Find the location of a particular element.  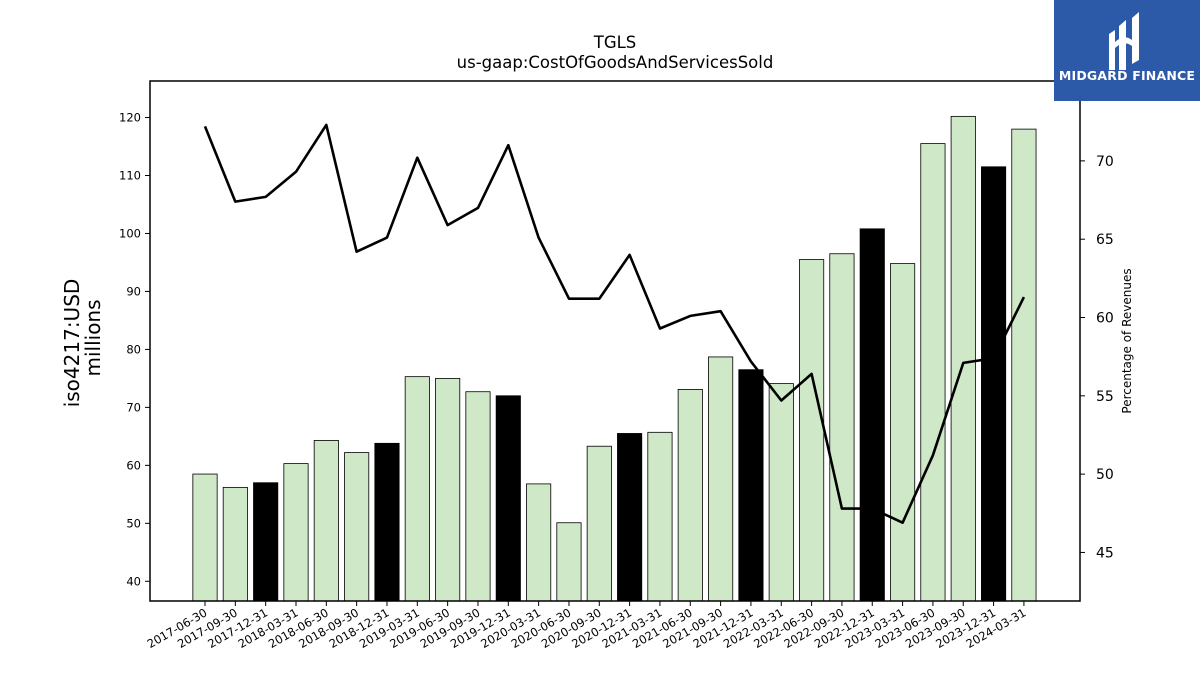

y-tick-label: 80 is located at coordinates (133, 349).